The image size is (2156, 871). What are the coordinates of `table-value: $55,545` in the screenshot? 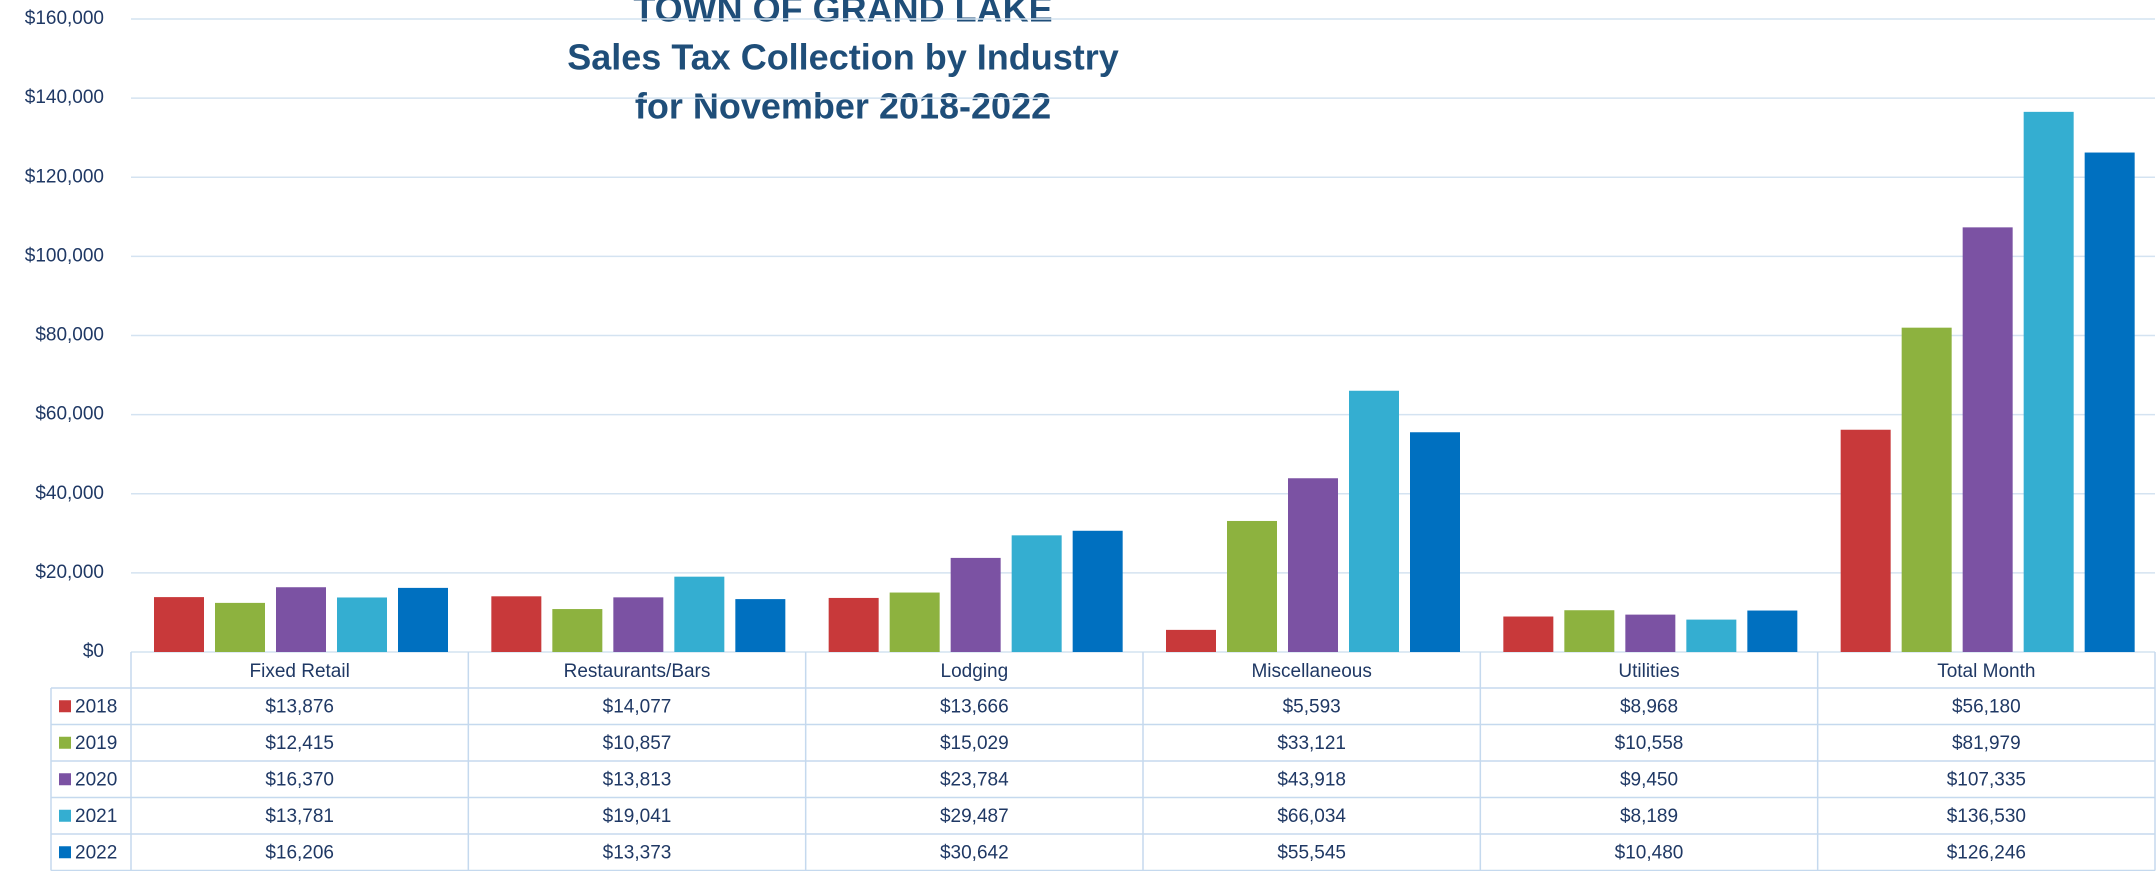 It's located at (1311, 852).